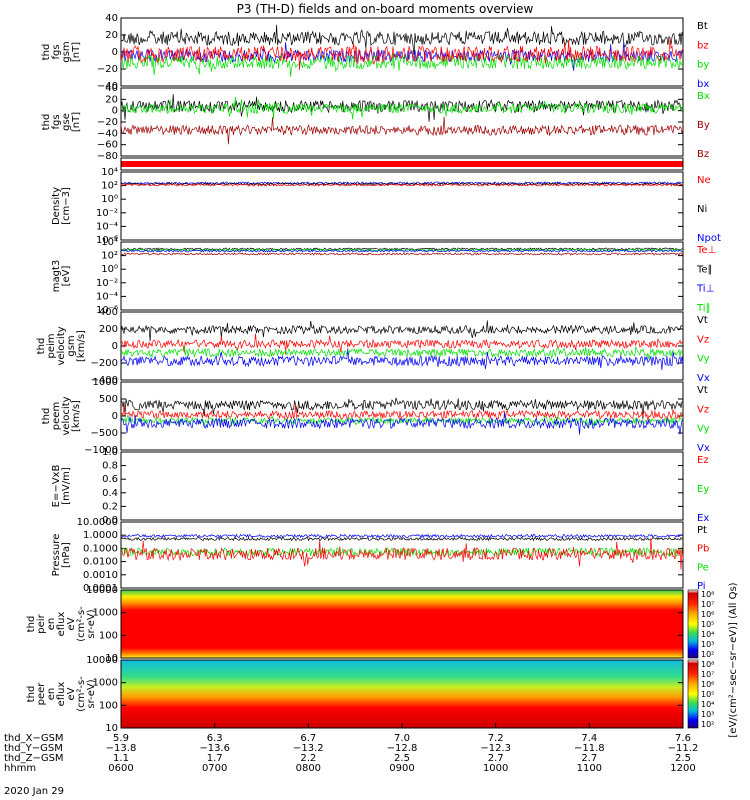 This screenshot has height=800, width=750. Describe the element at coordinates (703, 378) in the screenshot. I see `legend-item: Vx` at that location.